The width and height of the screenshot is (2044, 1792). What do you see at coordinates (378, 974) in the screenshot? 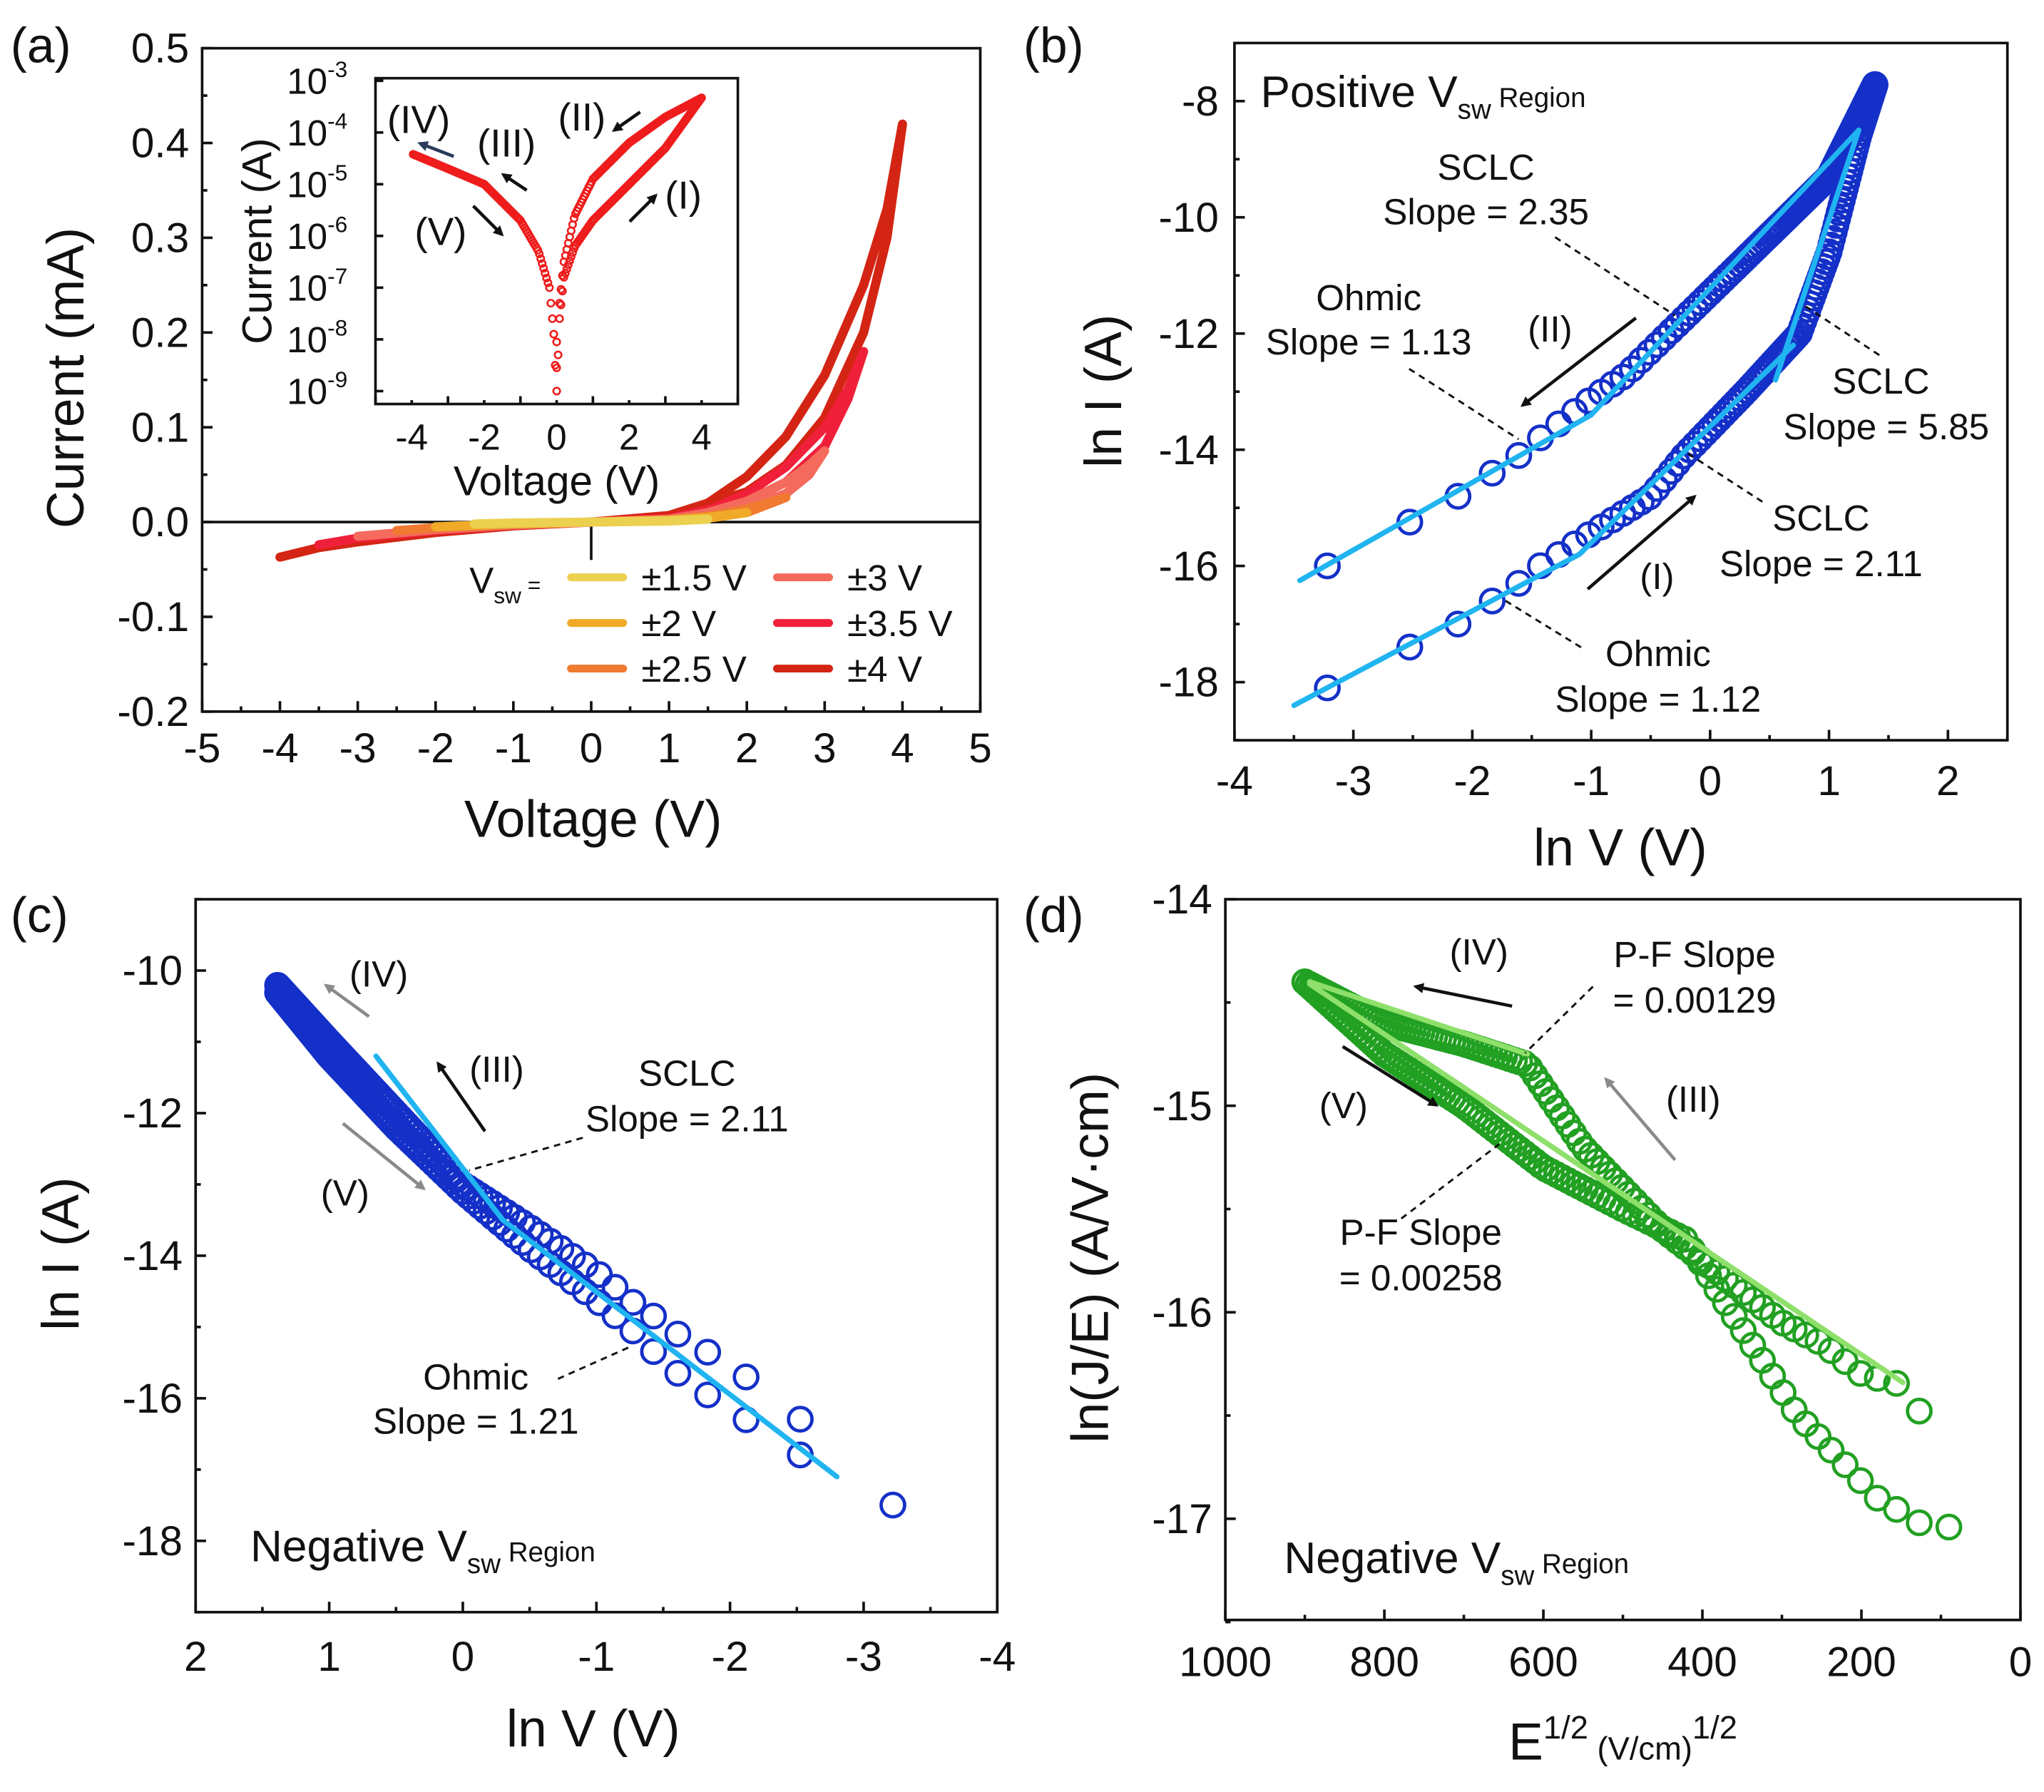
I see `annotation-IV: (IV)` at bounding box center [378, 974].